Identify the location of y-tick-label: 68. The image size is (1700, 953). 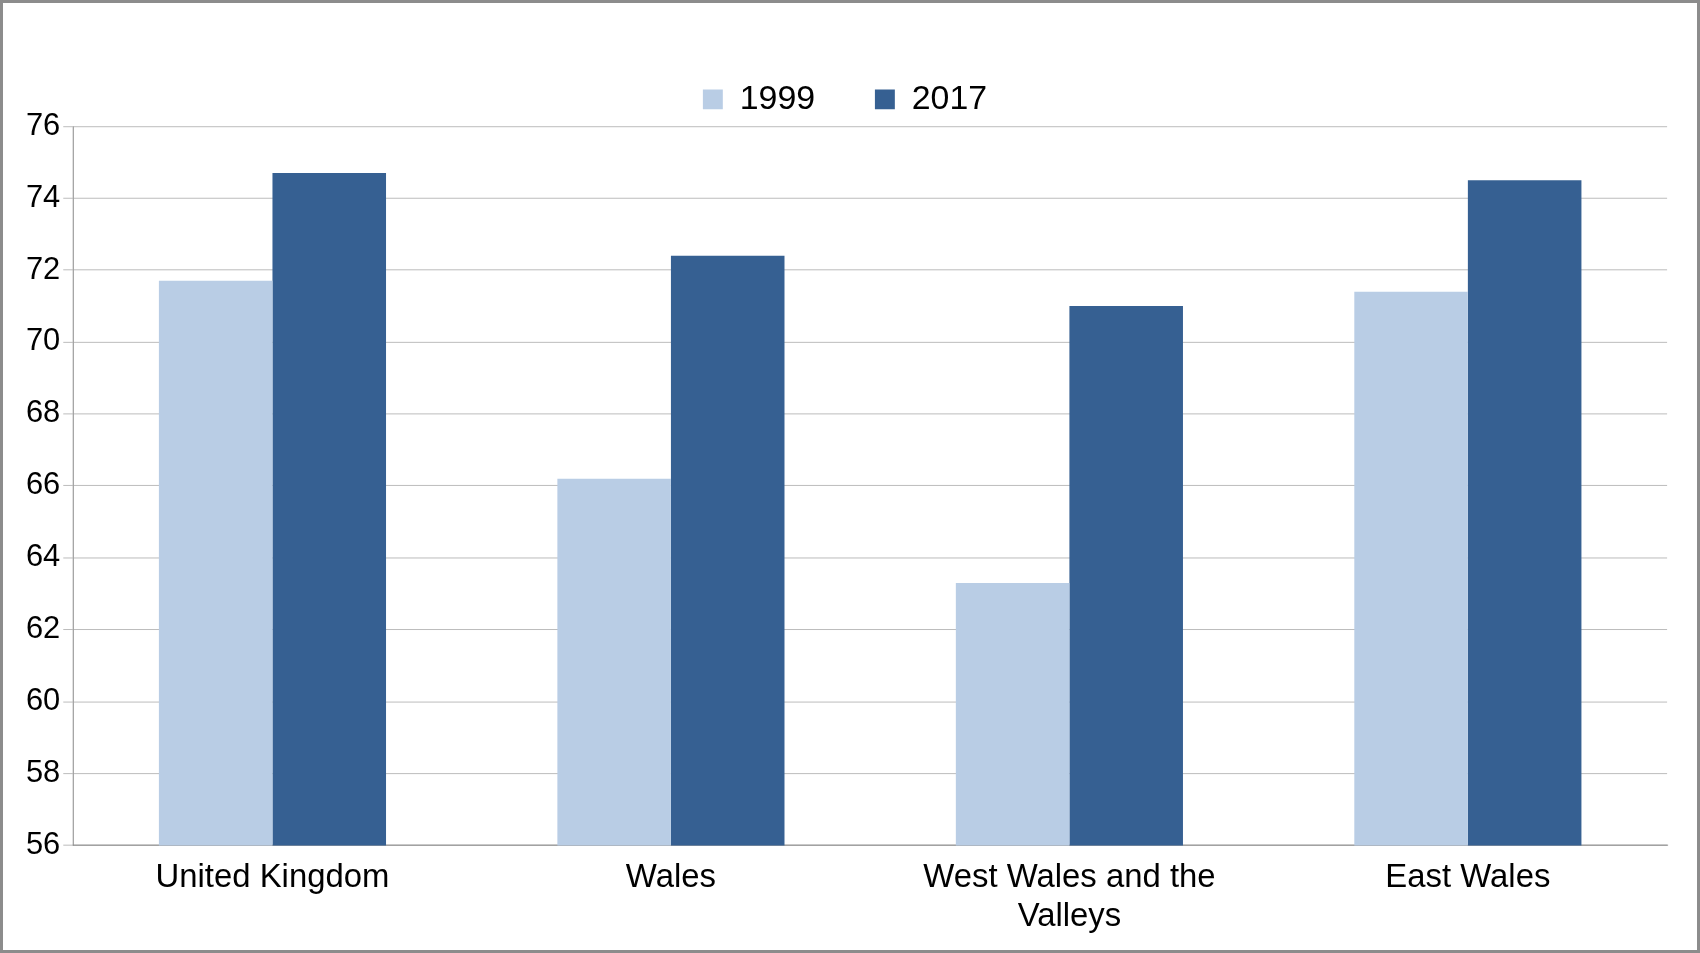
(43, 412).